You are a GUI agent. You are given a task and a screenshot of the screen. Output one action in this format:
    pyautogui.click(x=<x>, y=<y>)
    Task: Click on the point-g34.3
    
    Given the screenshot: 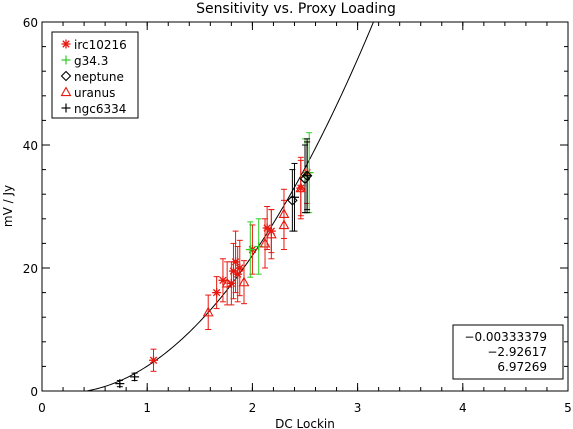 What is the action you would take?
    pyautogui.click(x=250, y=250)
    